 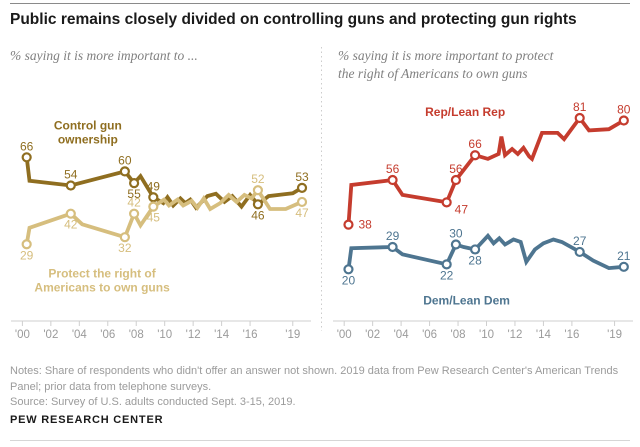 What do you see at coordinates (87, 420) in the screenshot?
I see `pew-research-center-wordmark: PEW RESEARCH CENTER` at bounding box center [87, 420].